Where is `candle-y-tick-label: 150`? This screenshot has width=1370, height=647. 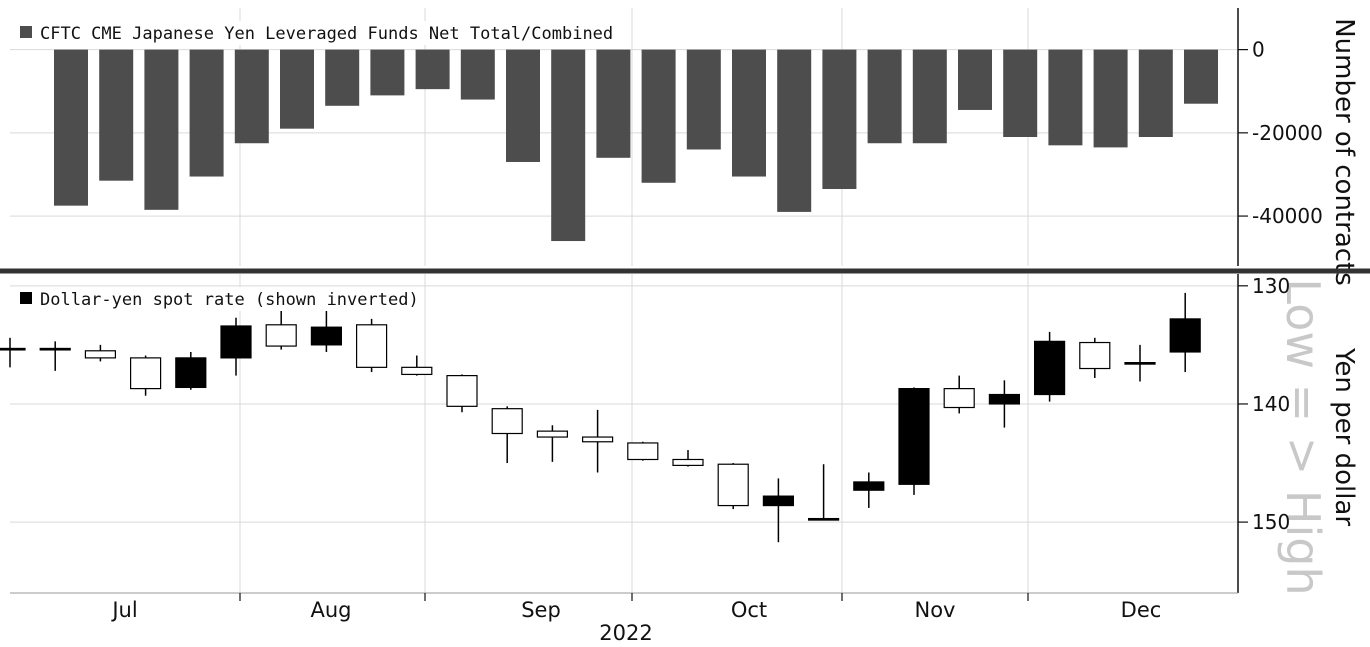 candle-y-tick-label: 150 is located at coordinates (1271, 522).